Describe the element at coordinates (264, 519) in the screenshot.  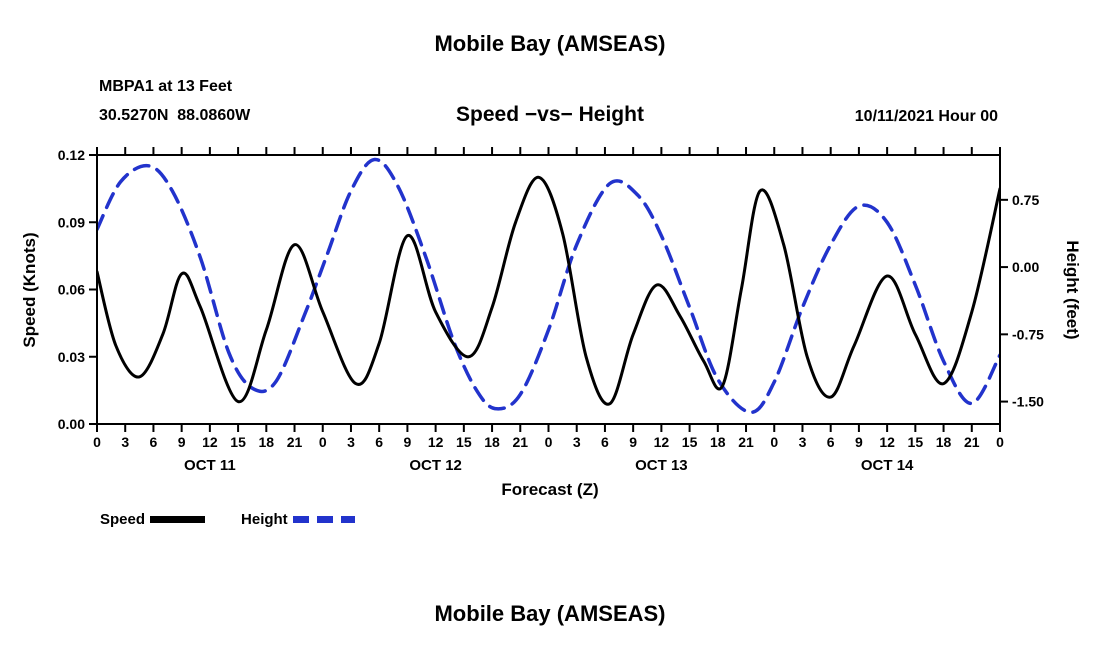
I see `legend-label-height: Height` at that location.